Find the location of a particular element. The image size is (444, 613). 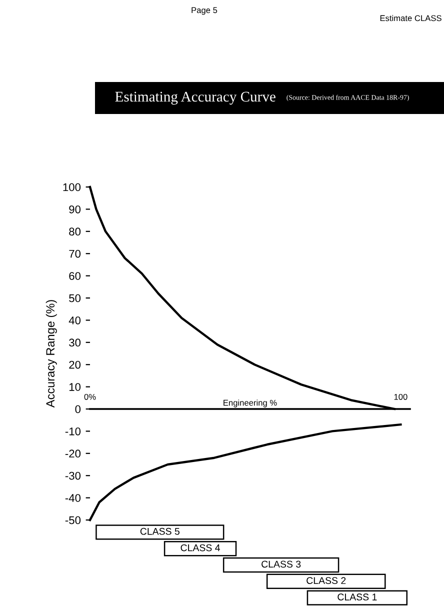

y-axis-title: Accuracy Range (%) is located at coordinates (51, 354).